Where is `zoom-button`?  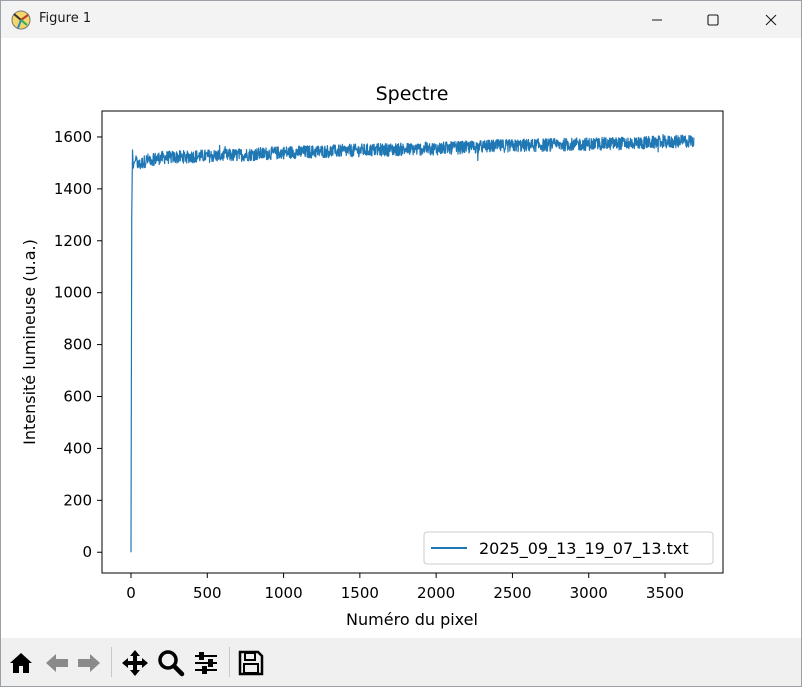 zoom-button is located at coordinates (171, 663).